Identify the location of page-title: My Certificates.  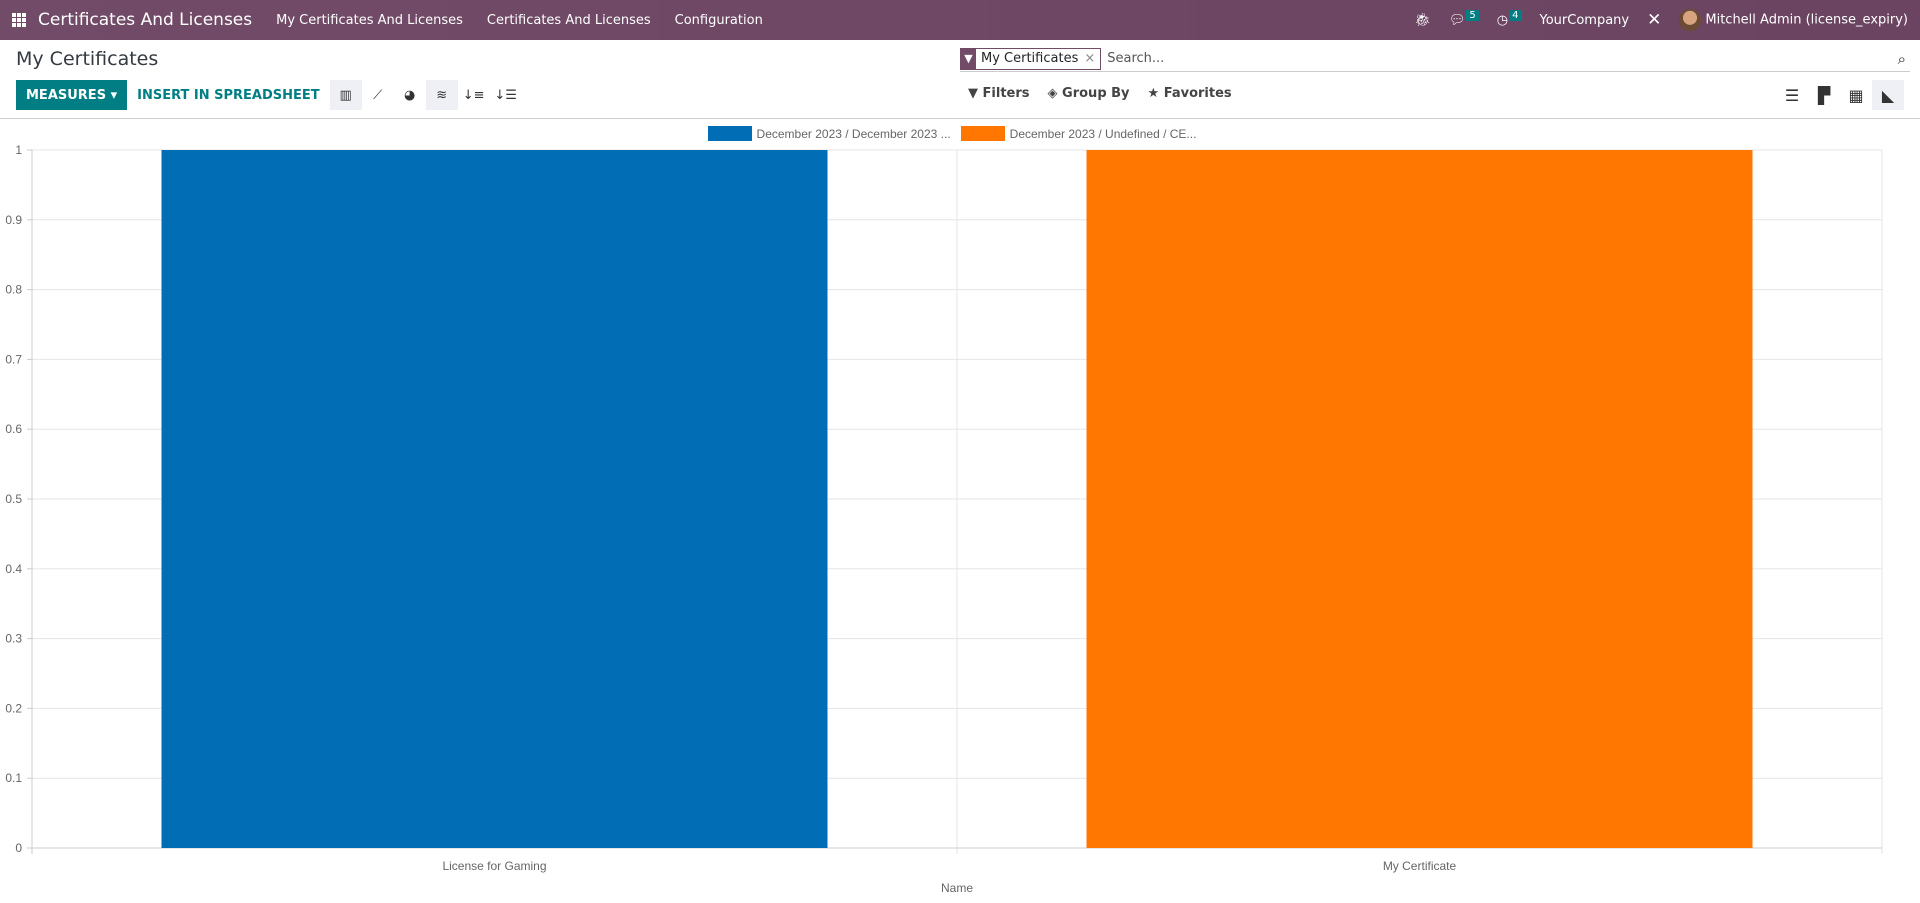
(87, 59).